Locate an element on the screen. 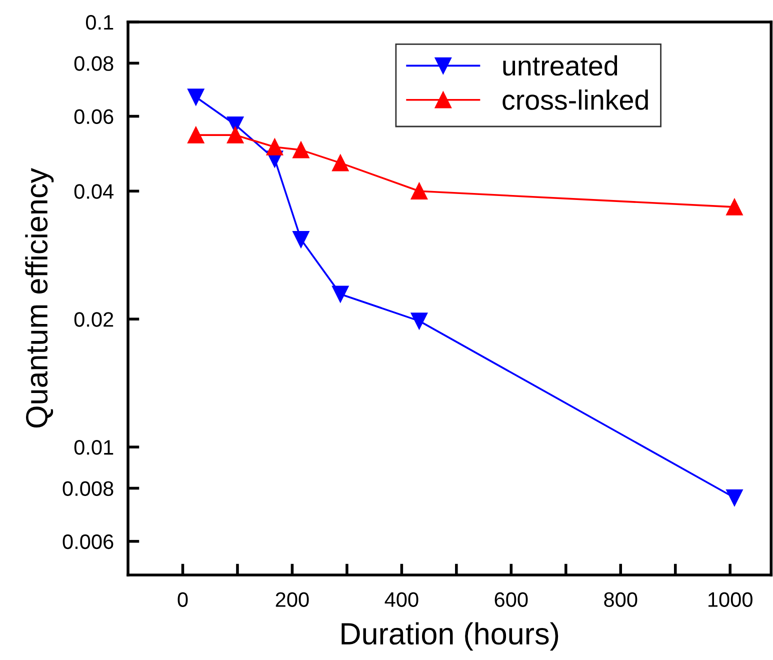  y-tick-label: 0.006 is located at coordinates (88, 542).